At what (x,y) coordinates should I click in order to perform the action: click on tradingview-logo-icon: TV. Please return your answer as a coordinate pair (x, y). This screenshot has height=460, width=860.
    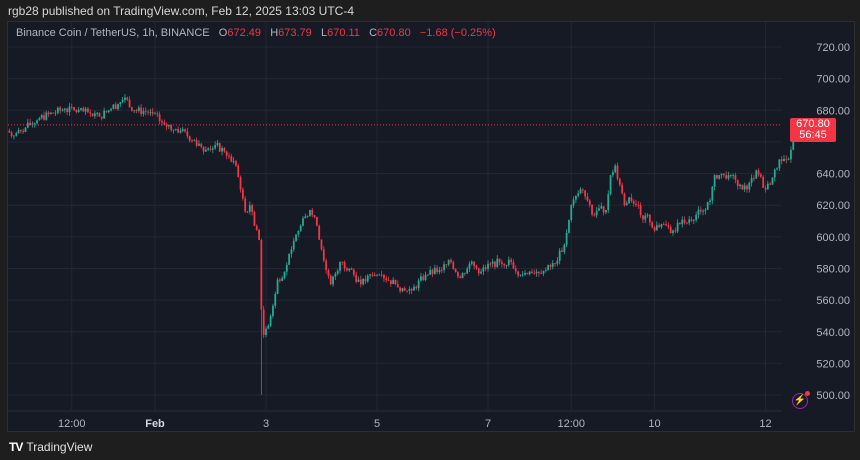
    Looking at the image, I should click on (16, 447).